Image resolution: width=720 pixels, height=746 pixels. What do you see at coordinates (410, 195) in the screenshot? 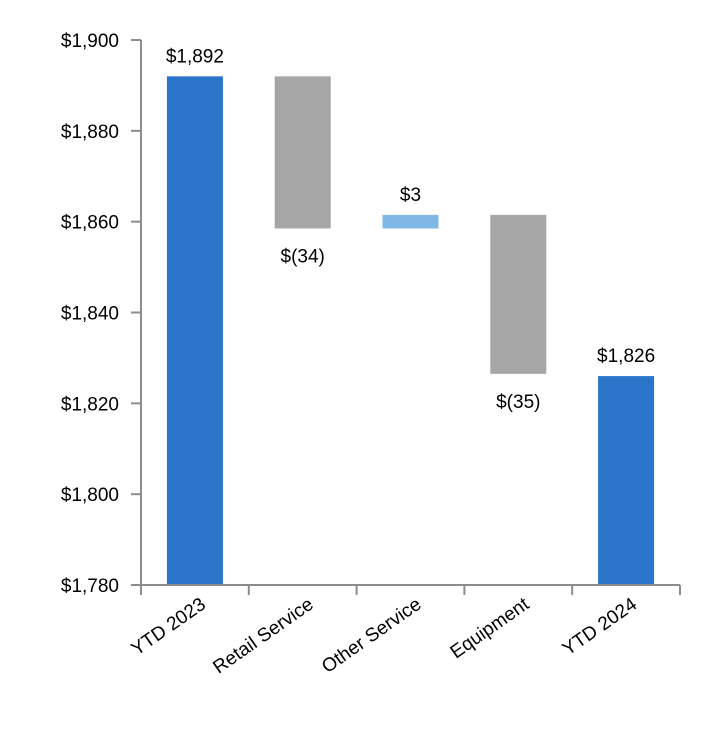
I see `data-label: $3` at bounding box center [410, 195].